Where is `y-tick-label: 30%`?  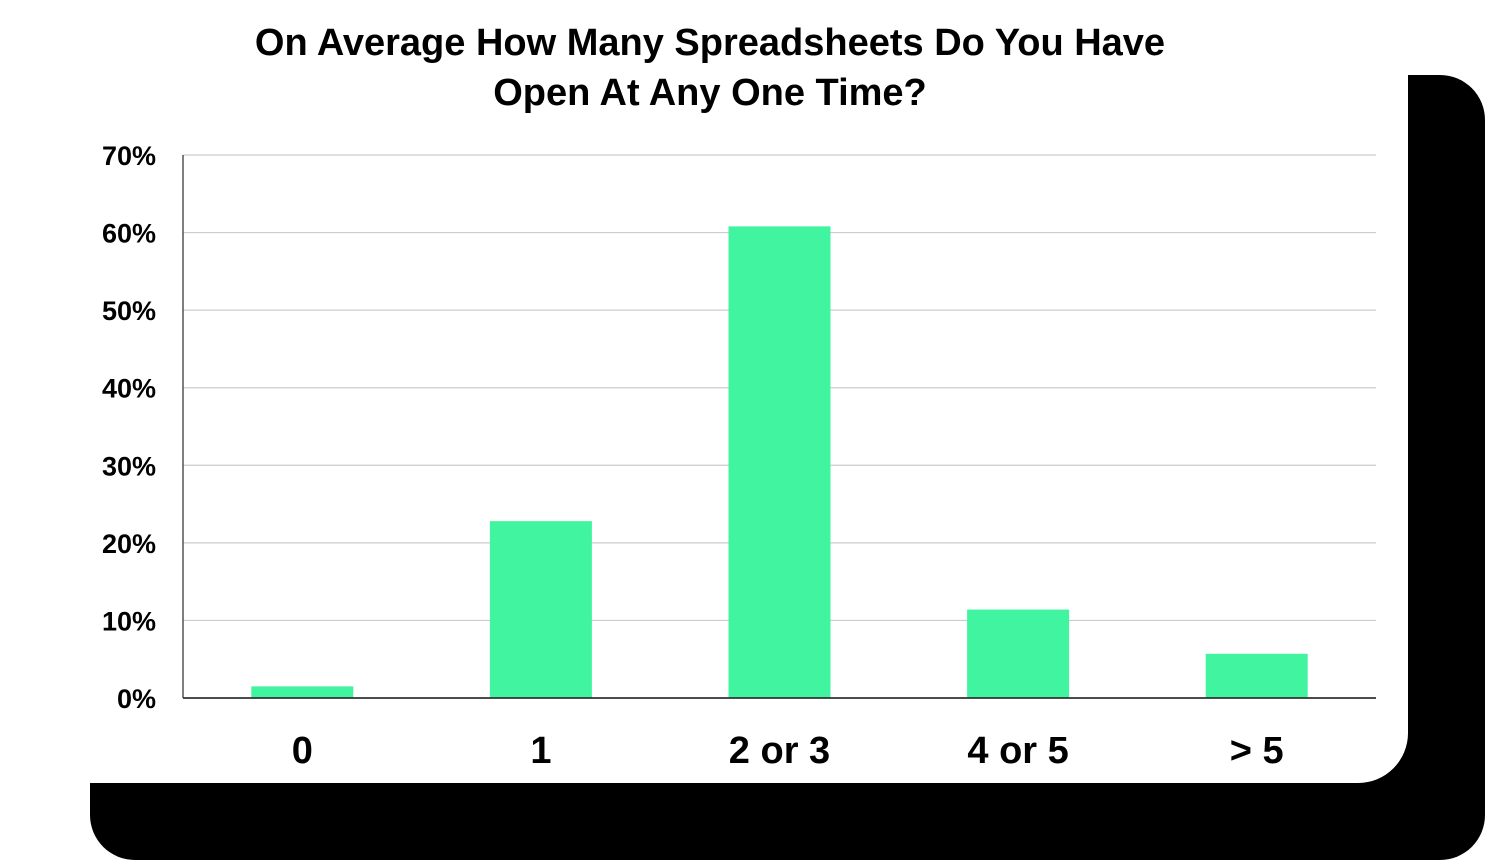 y-tick-label: 30% is located at coordinates (129, 466).